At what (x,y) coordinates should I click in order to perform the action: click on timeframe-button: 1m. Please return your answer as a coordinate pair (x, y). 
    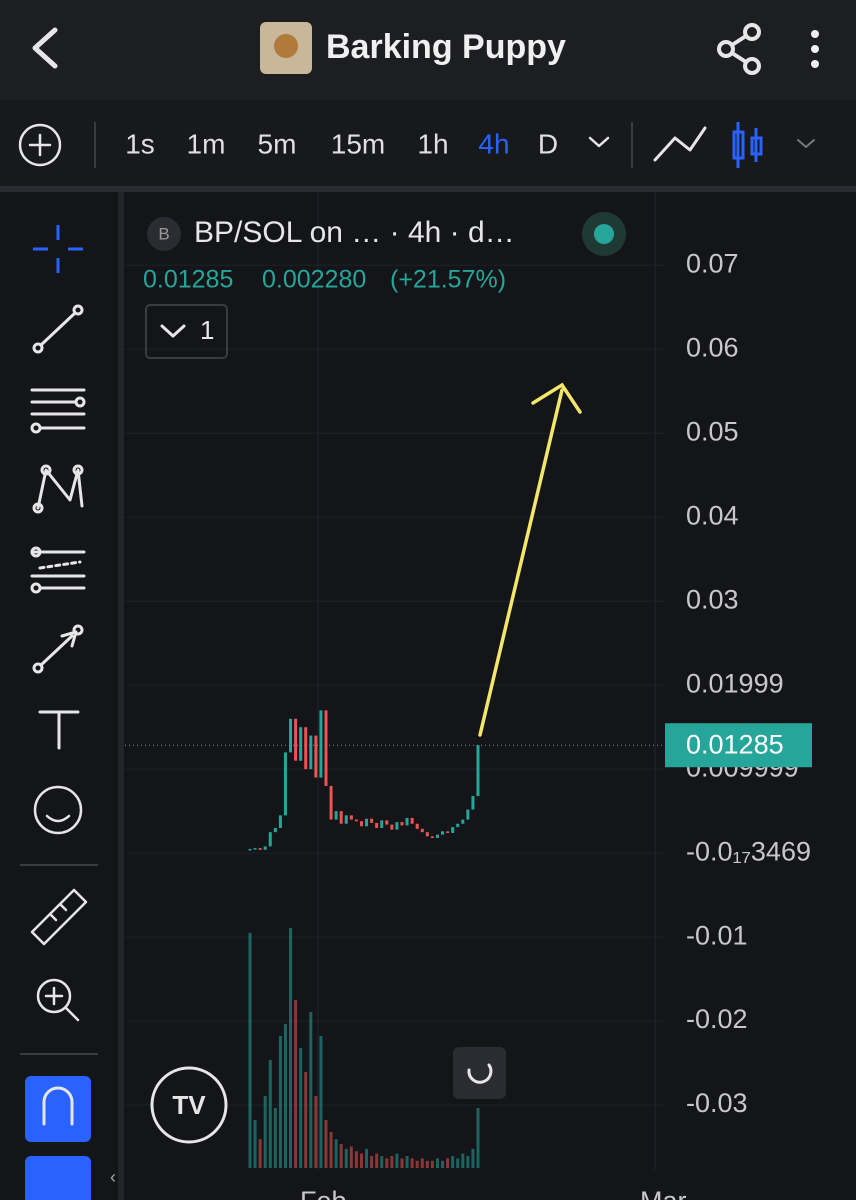
    Looking at the image, I should click on (206, 143).